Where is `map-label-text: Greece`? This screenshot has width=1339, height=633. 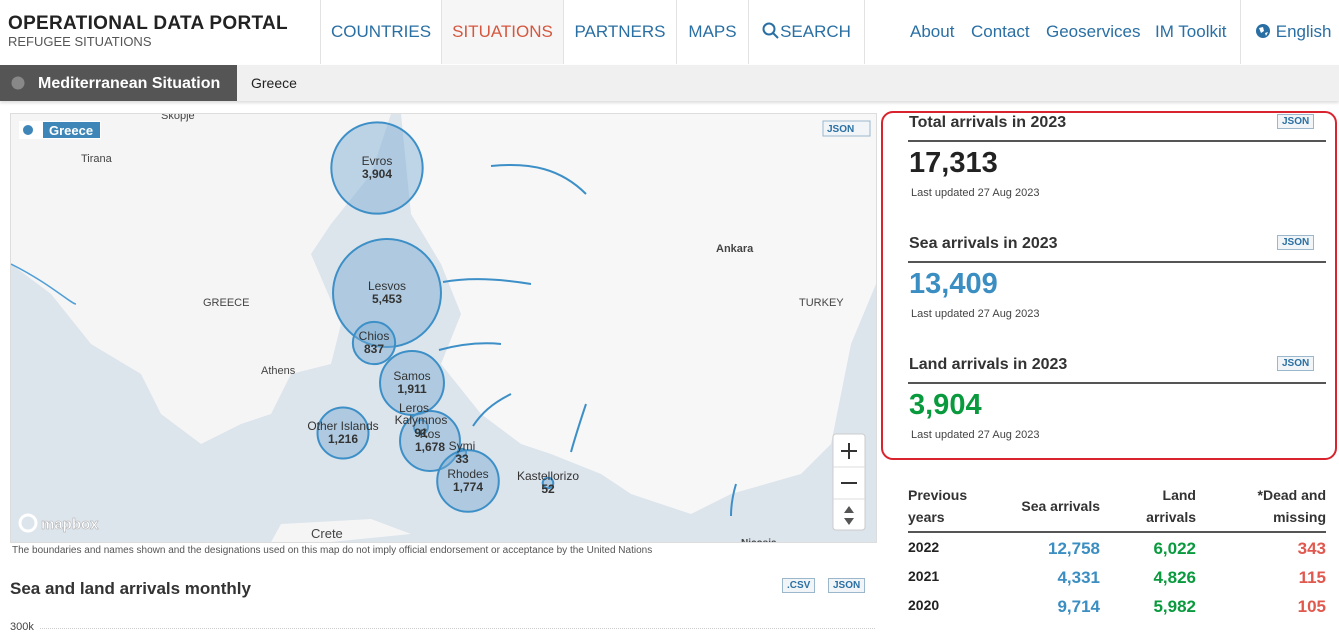
map-label-text: Greece is located at coordinates (71, 130).